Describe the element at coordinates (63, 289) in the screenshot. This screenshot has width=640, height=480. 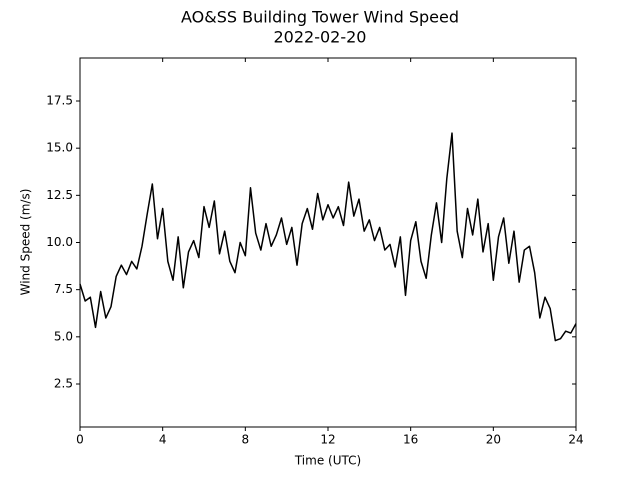
I see `y-tick-label: 7.5` at that location.